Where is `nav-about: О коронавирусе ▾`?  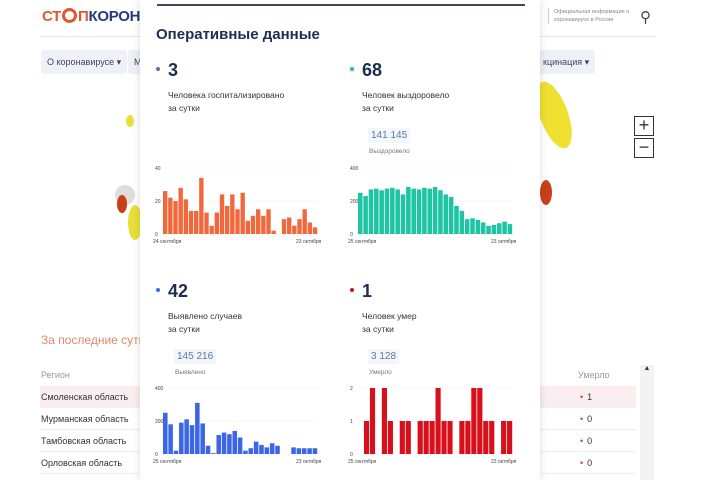
nav-about: О коронавирусе ▾ is located at coordinates (84, 62).